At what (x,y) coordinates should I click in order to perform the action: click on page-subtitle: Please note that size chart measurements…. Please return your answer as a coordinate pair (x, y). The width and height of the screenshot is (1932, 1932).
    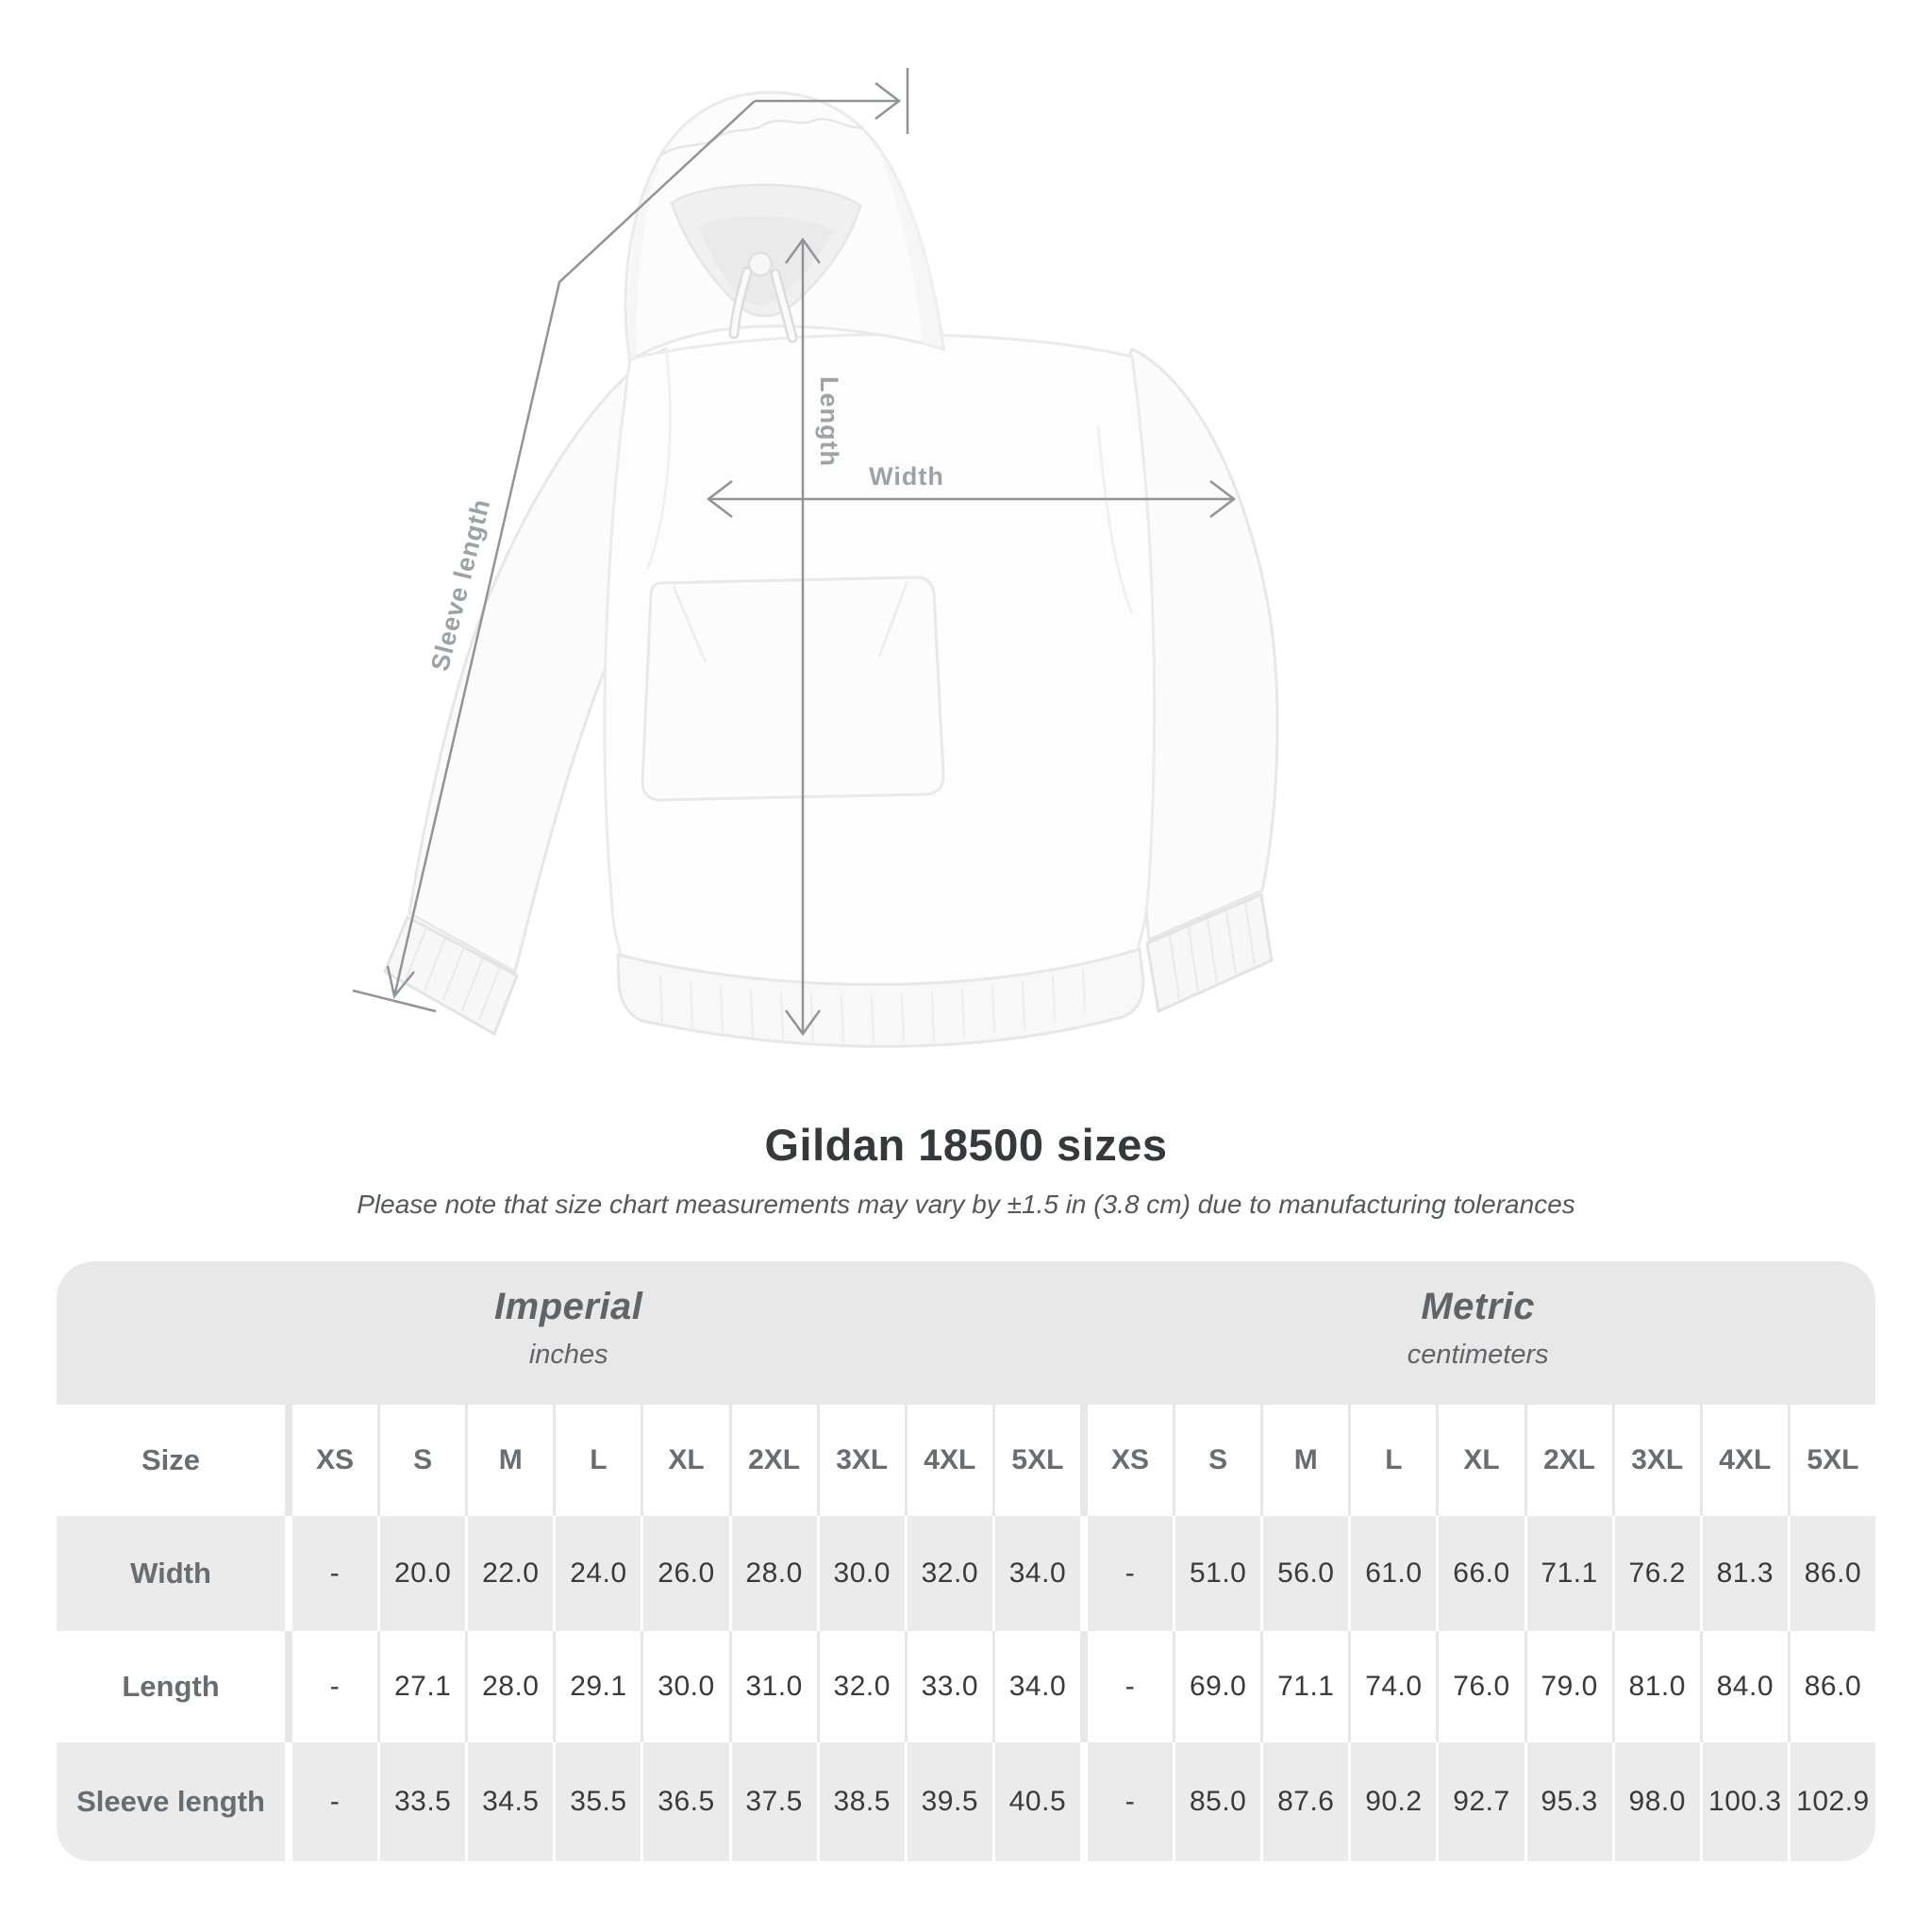
    Looking at the image, I should click on (966, 1204).